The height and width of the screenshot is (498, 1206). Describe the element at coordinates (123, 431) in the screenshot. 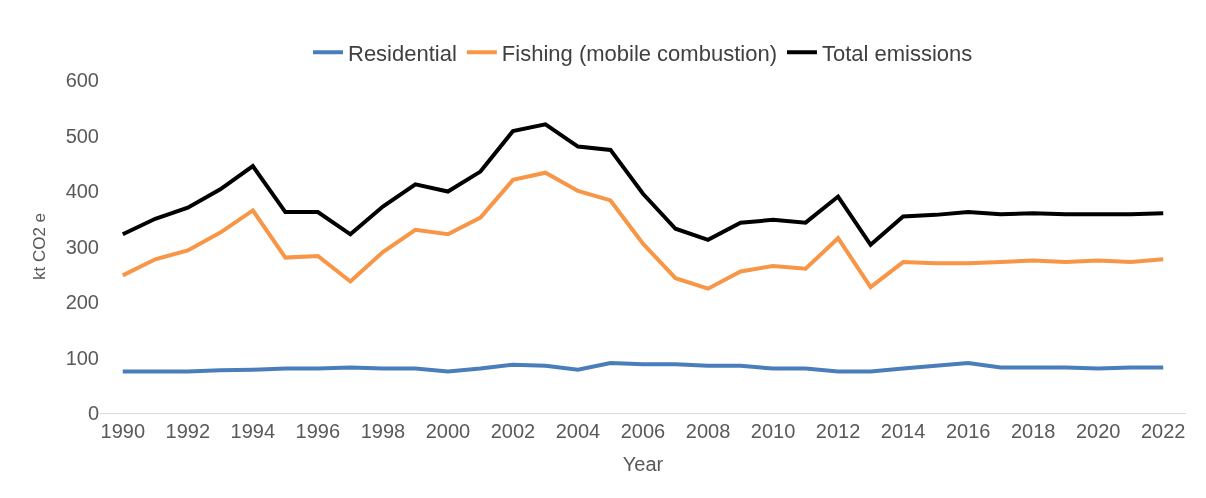

I see `x-tick-label: 1990` at that location.